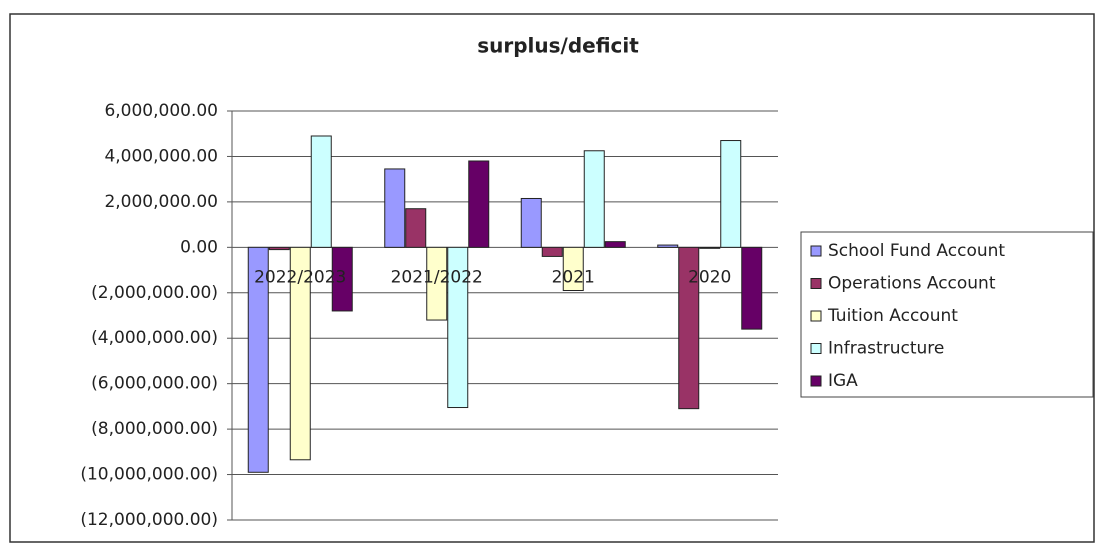 The image size is (1096, 543). I want to click on x-tick-label: 2020, so click(709, 277).